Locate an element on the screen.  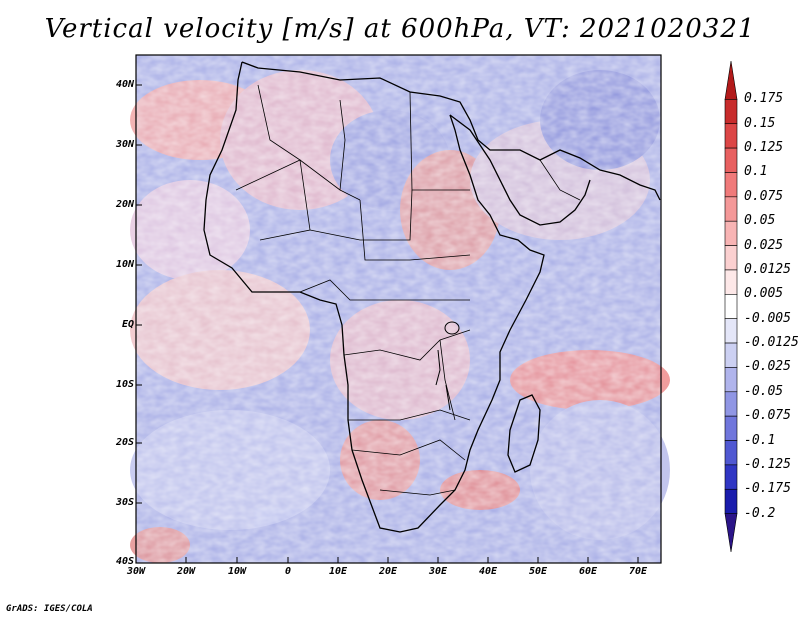
x-tick-label: 40E is located at coordinates (488, 571).